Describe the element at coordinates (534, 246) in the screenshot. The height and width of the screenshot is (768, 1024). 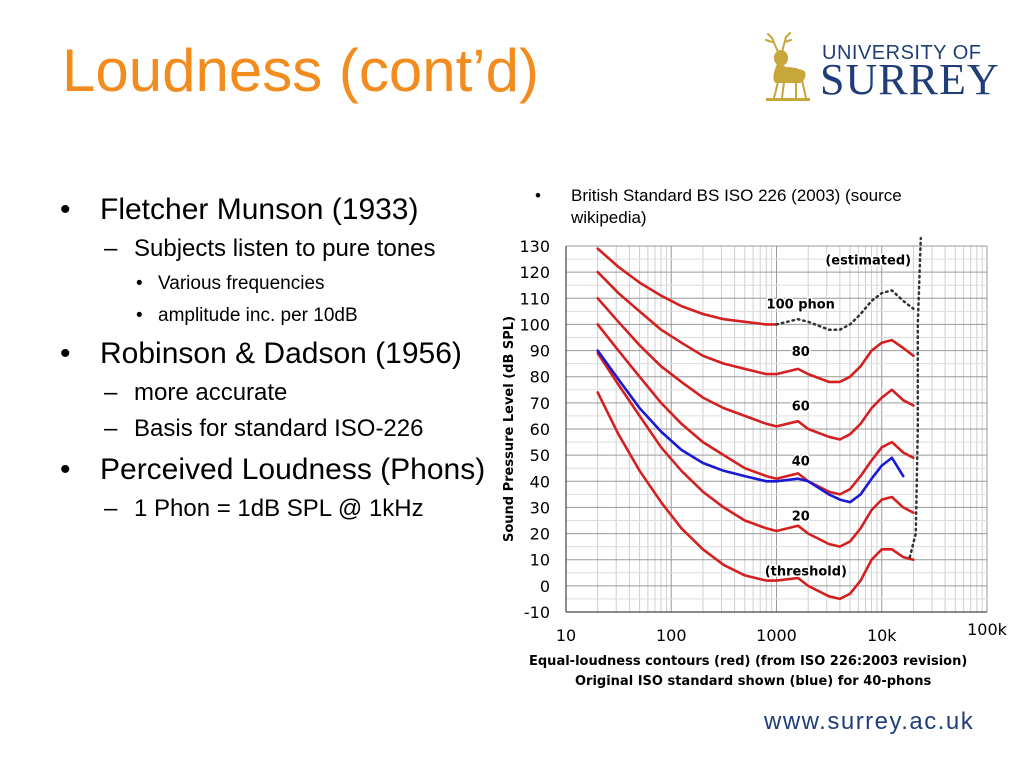
I see `y-tick-label: 130` at that location.